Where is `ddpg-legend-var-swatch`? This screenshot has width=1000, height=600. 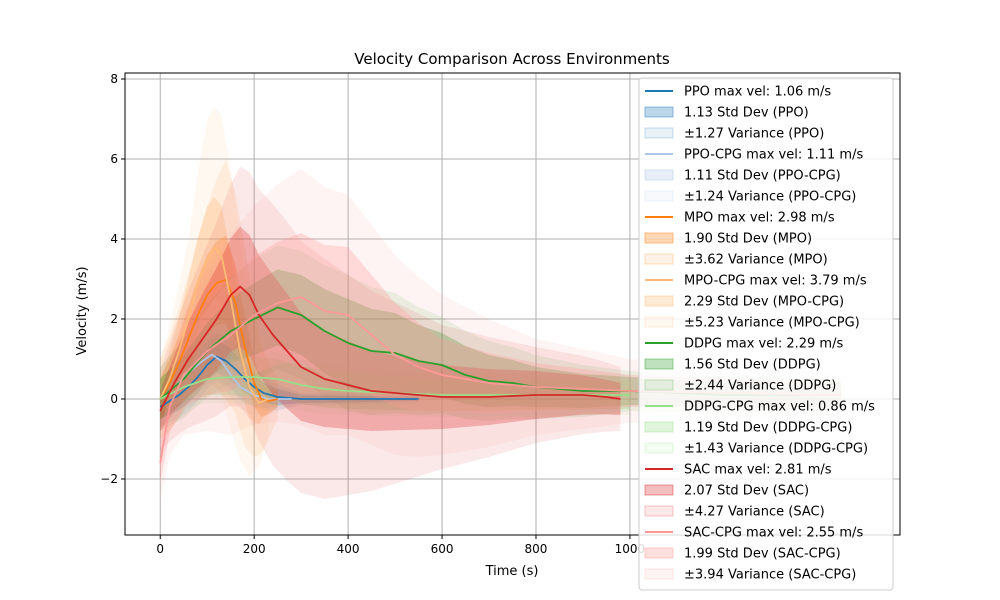 ddpg-legend-var-swatch is located at coordinates (659, 385).